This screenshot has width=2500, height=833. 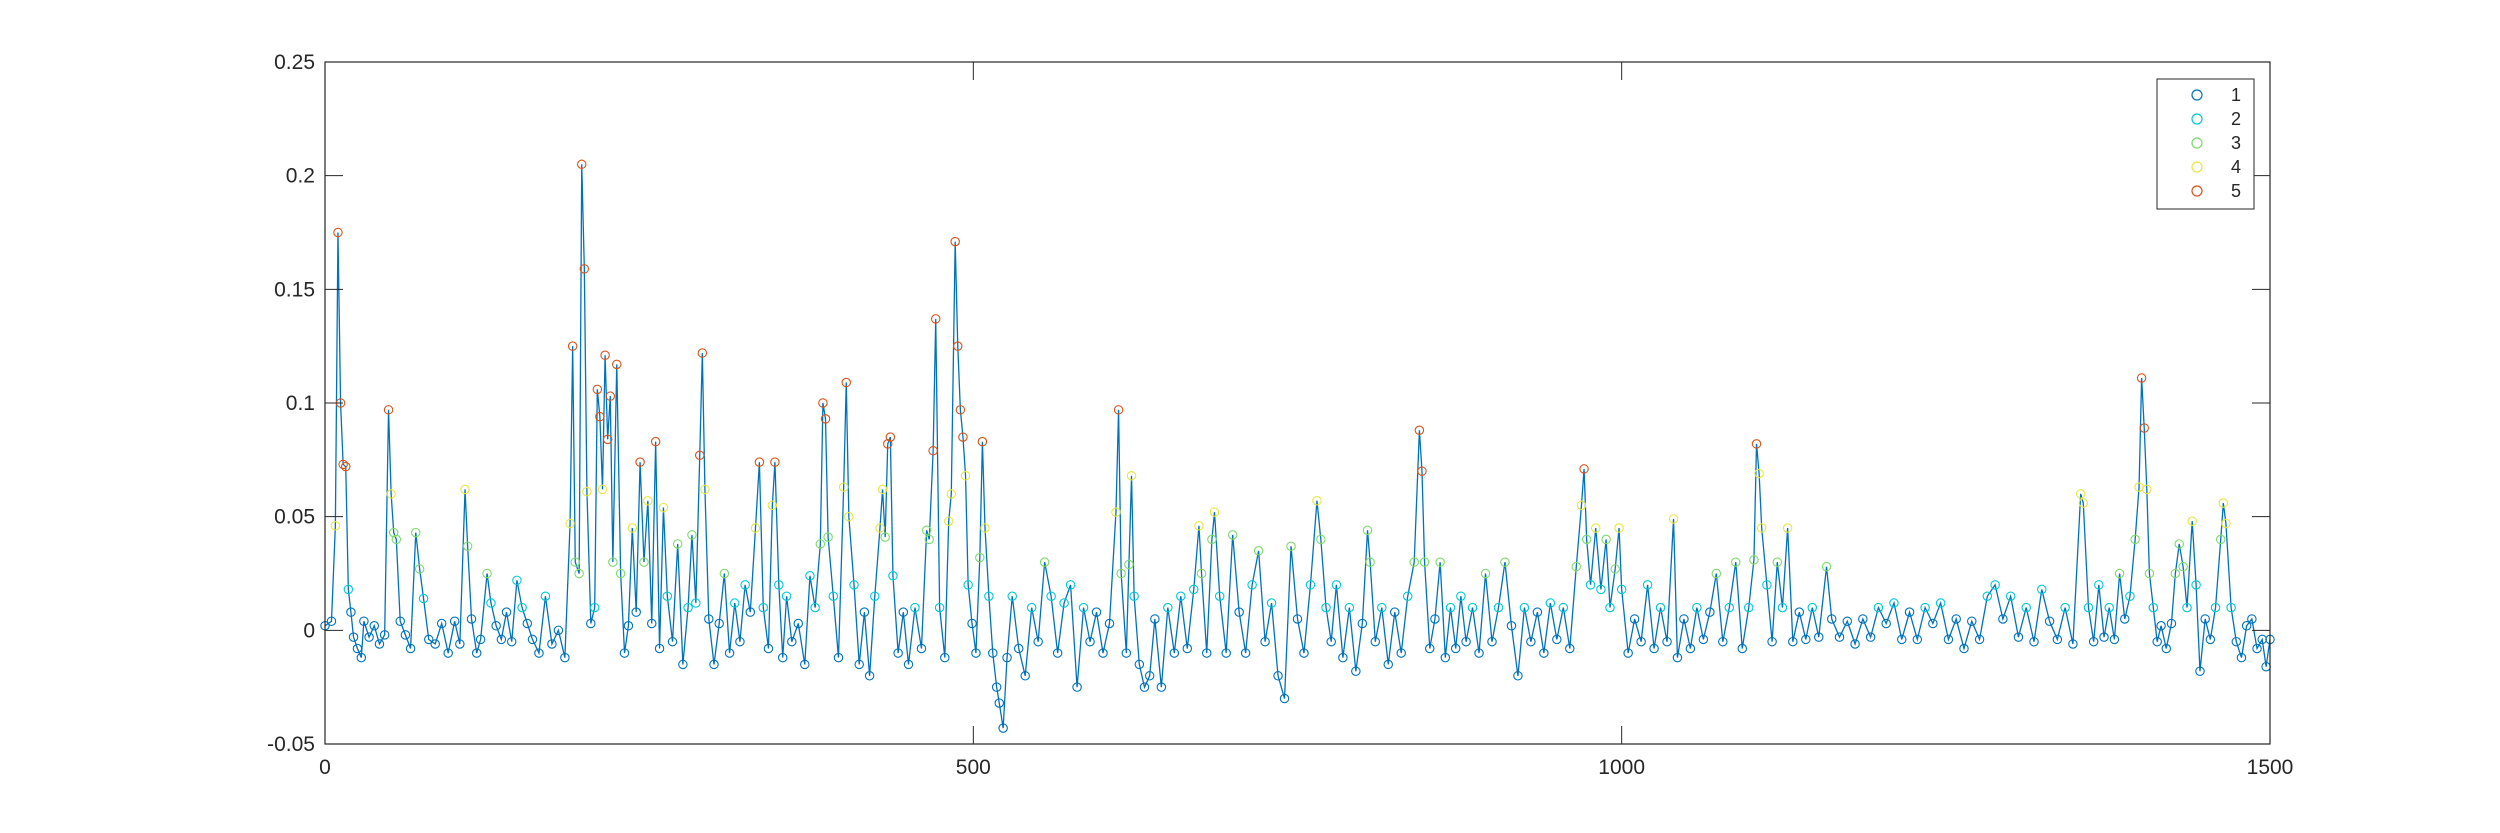 I want to click on legend-label: 4, so click(x=2236, y=167).